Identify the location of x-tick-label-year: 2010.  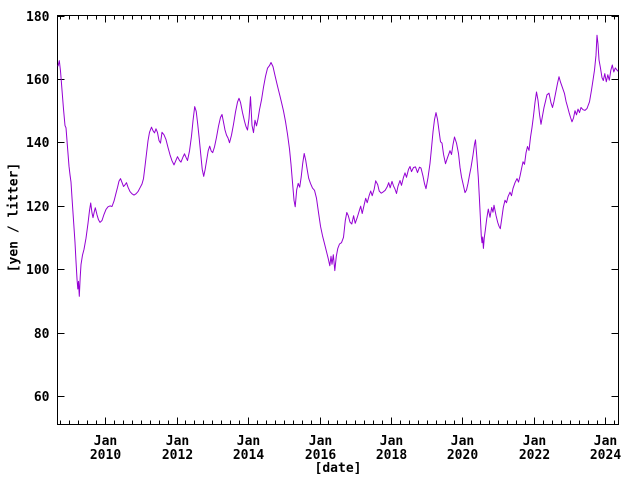
(105, 455).